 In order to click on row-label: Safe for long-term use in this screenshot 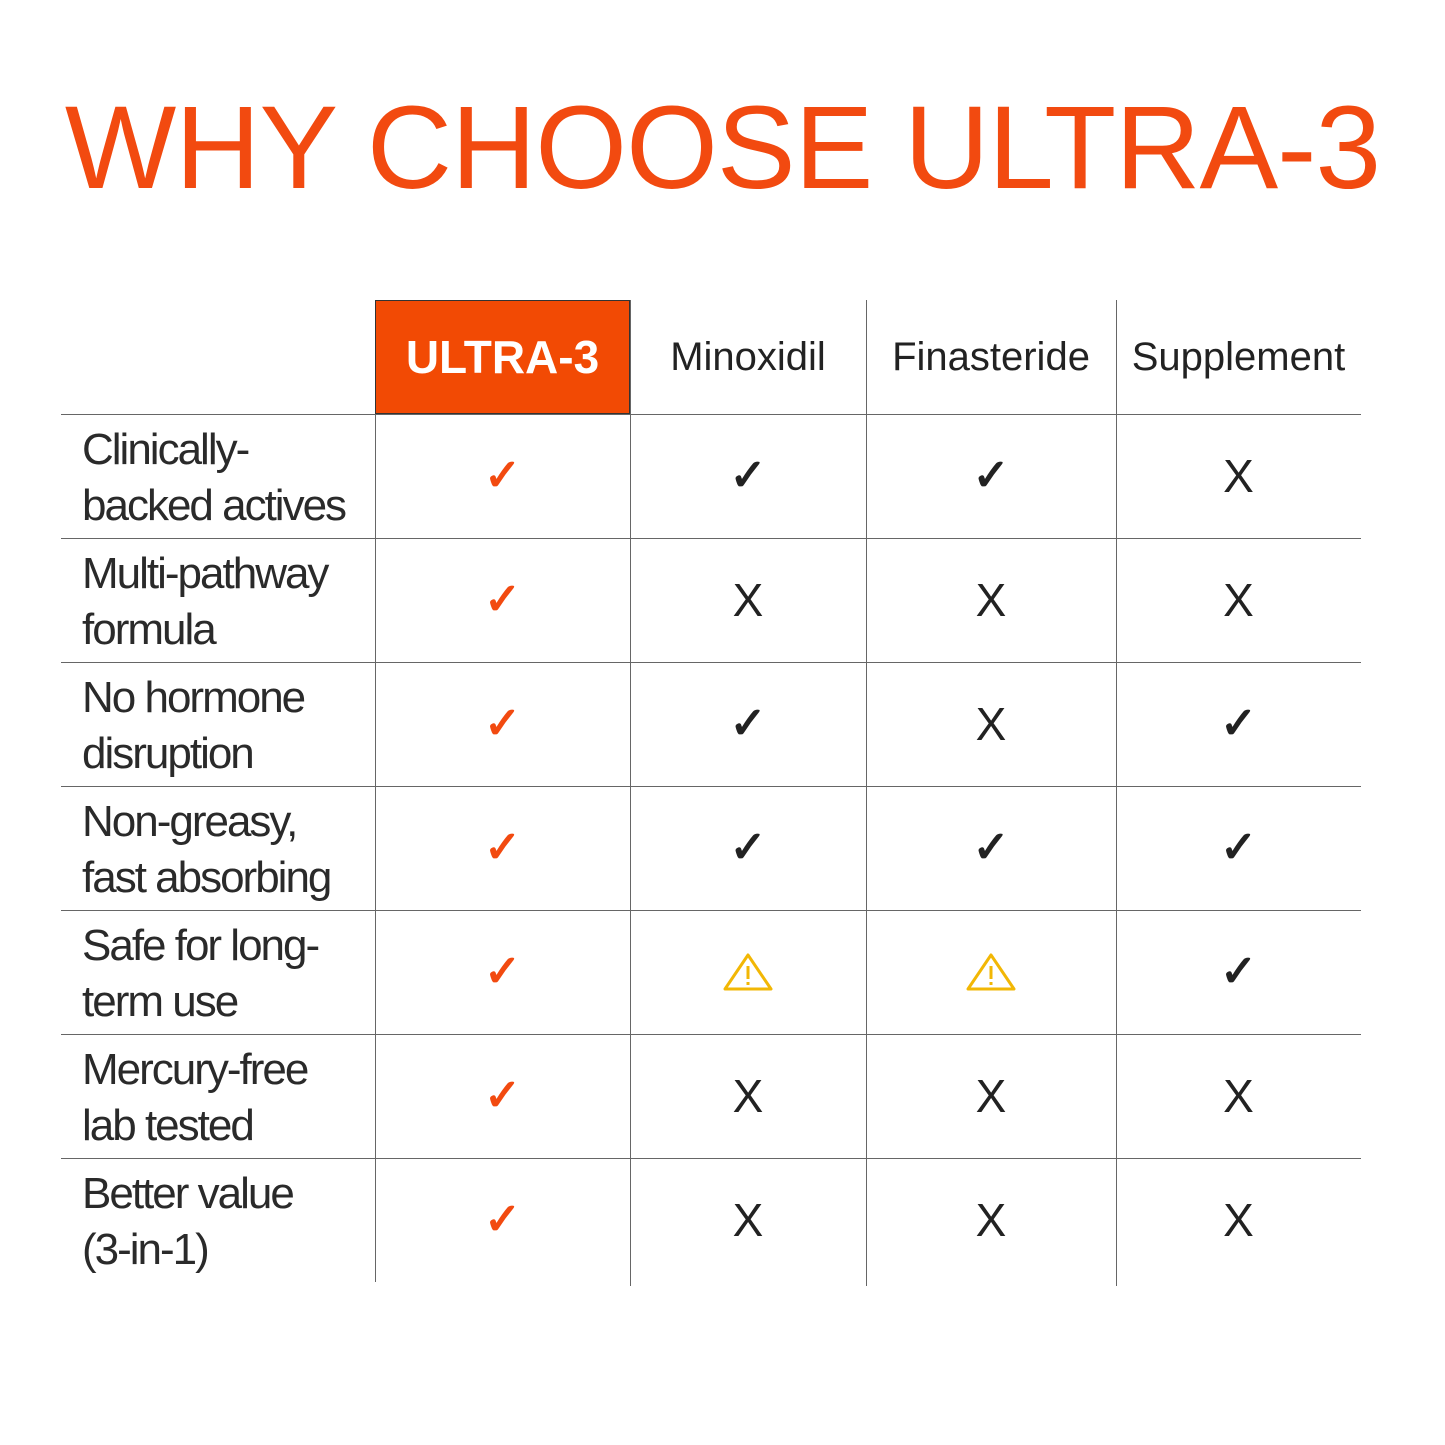, I will do `click(227, 974)`.